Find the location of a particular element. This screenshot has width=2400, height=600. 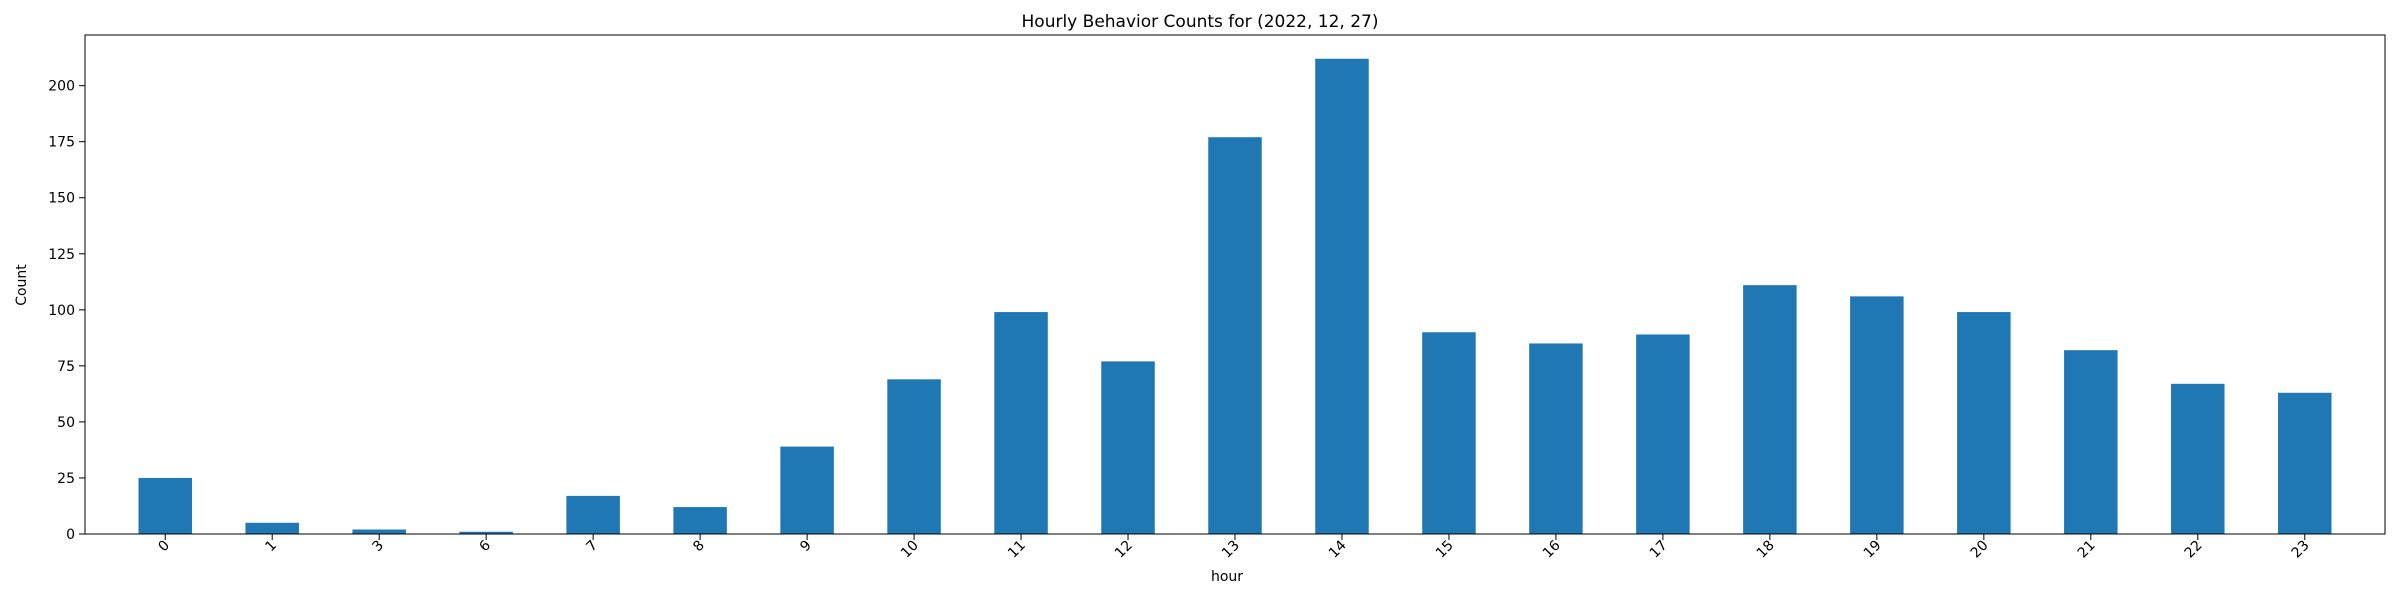

x-axis: 0 1 3 6 7 8 9 10 11 12 13 14 15 16 17 18 19 20 21 22 23 is located at coordinates (1234, 548).